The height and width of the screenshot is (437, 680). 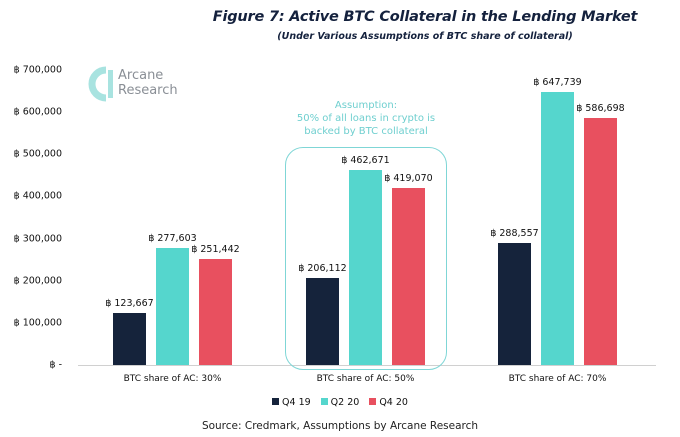 I want to click on bar-value-label: ฿ 251,442, so click(x=215, y=250).